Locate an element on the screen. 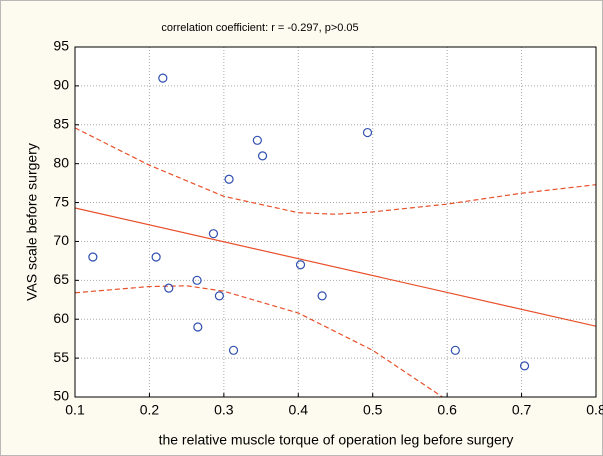 The image size is (603, 456). x-tick-label: 0.5 is located at coordinates (373, 410).